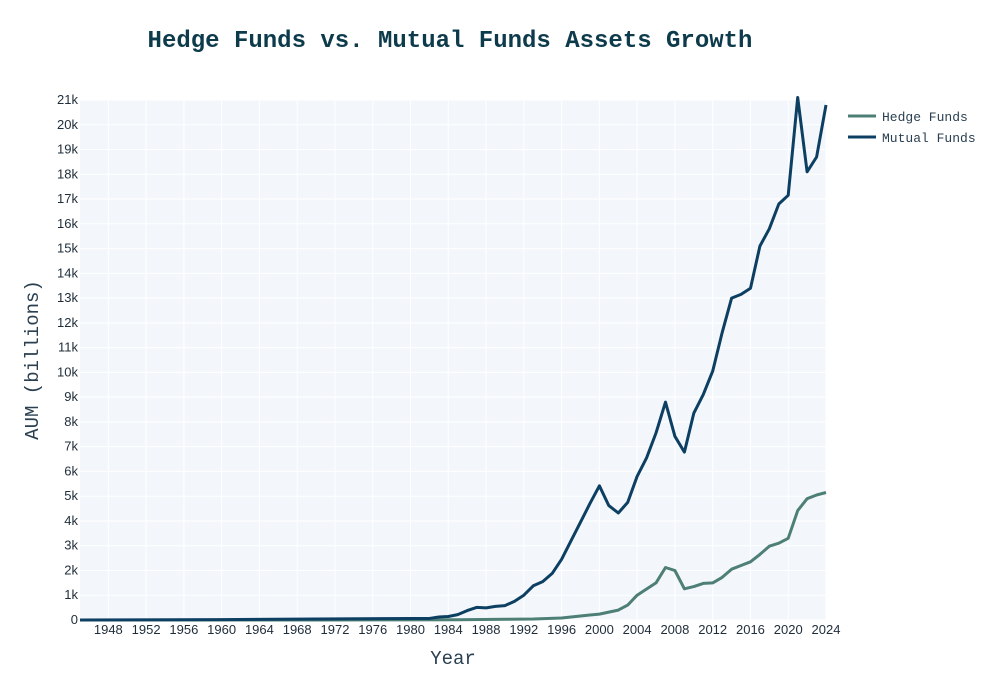 This screenshot has height=700, width=1000. I want to click on x-tick-label: 1992, so click(523, 629).